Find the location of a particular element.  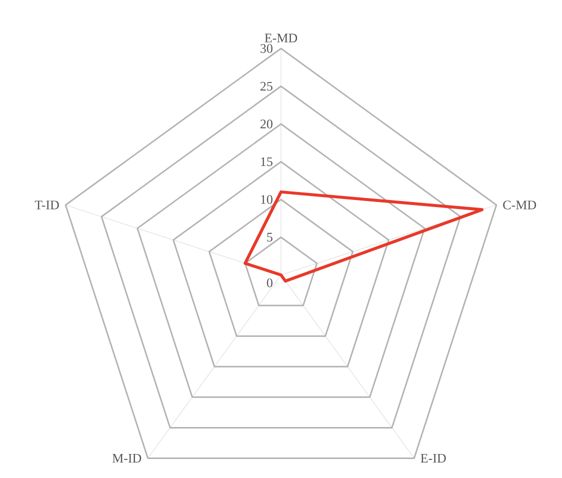

y-tick-label: 0 is located at coordinates (269, 283).